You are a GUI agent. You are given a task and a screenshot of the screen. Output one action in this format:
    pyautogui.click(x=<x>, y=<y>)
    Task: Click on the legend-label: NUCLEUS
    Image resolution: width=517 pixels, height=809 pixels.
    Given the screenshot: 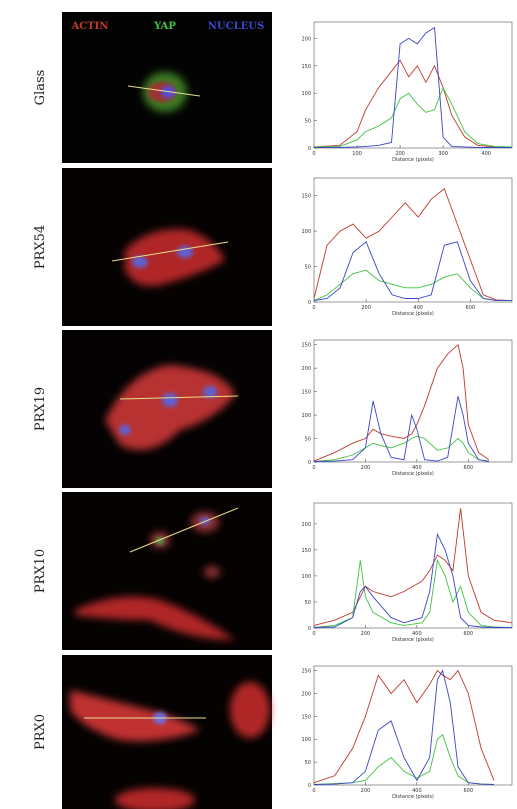 What is the action you would take?
    pyautogui.click(x=236, y=26)
    